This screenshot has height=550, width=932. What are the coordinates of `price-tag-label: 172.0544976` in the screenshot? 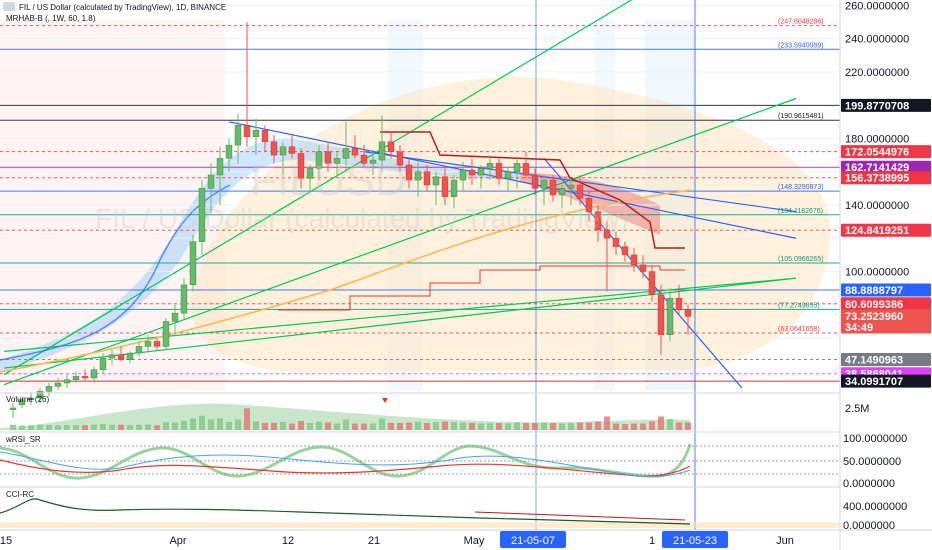 It's located at (877, 153).